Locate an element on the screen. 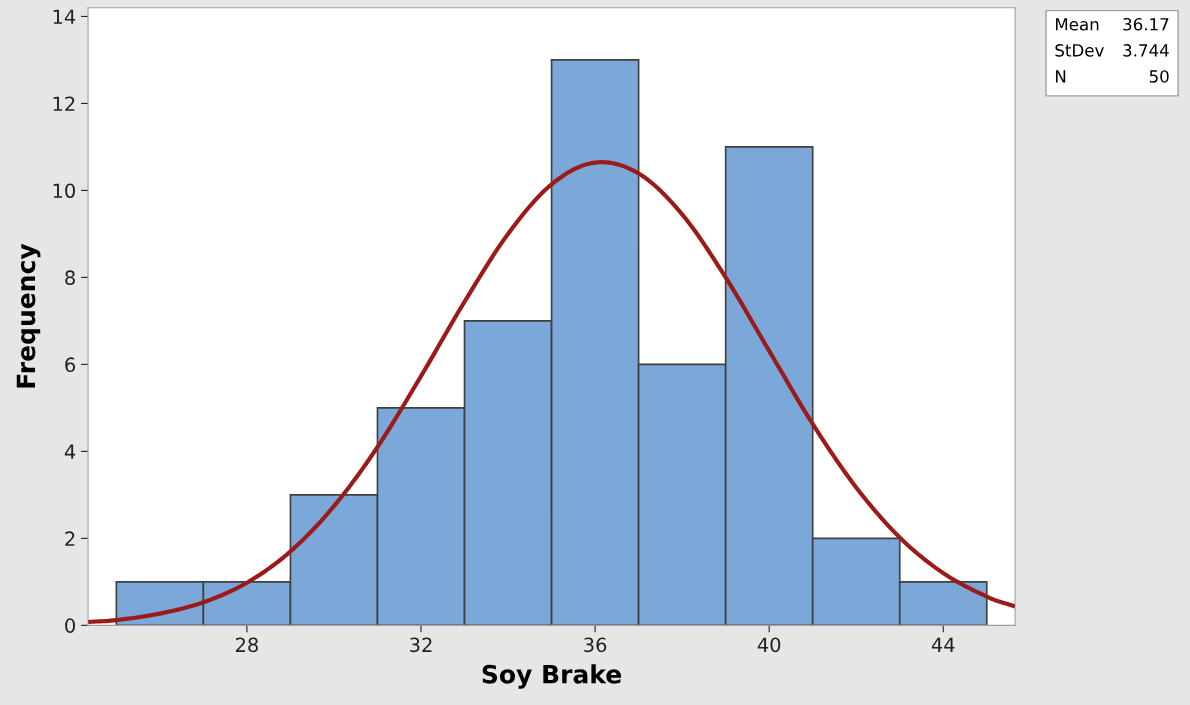  text: Mean 36.17 is located at coordinates (1112, 24).